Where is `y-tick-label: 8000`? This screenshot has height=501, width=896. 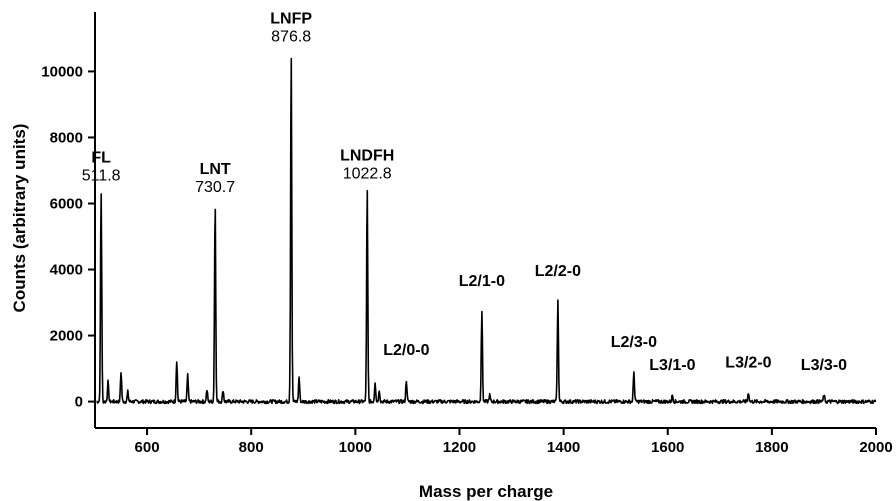
y-tick-label: 8000 is located at coordinates (66, 137).